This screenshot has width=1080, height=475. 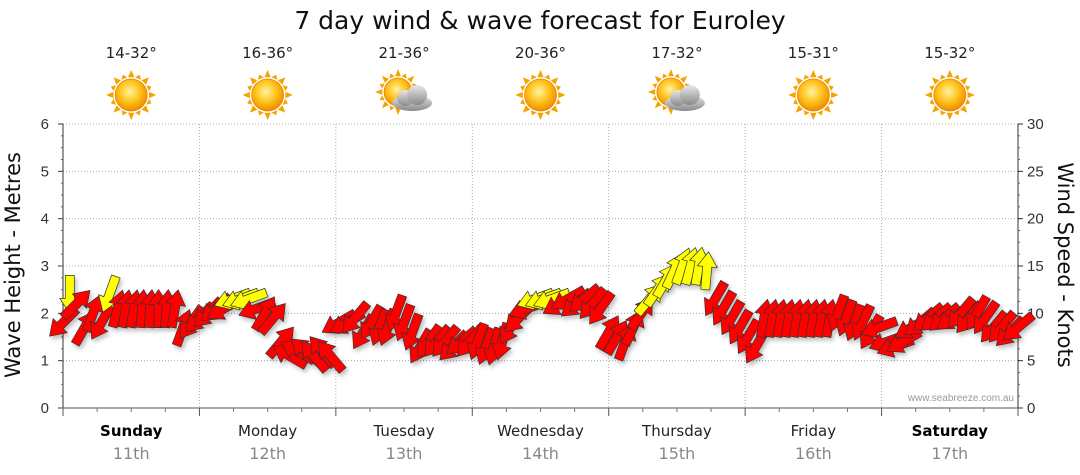 I want to click on temperature-label: 15-31°, so click(x=813, y=53).